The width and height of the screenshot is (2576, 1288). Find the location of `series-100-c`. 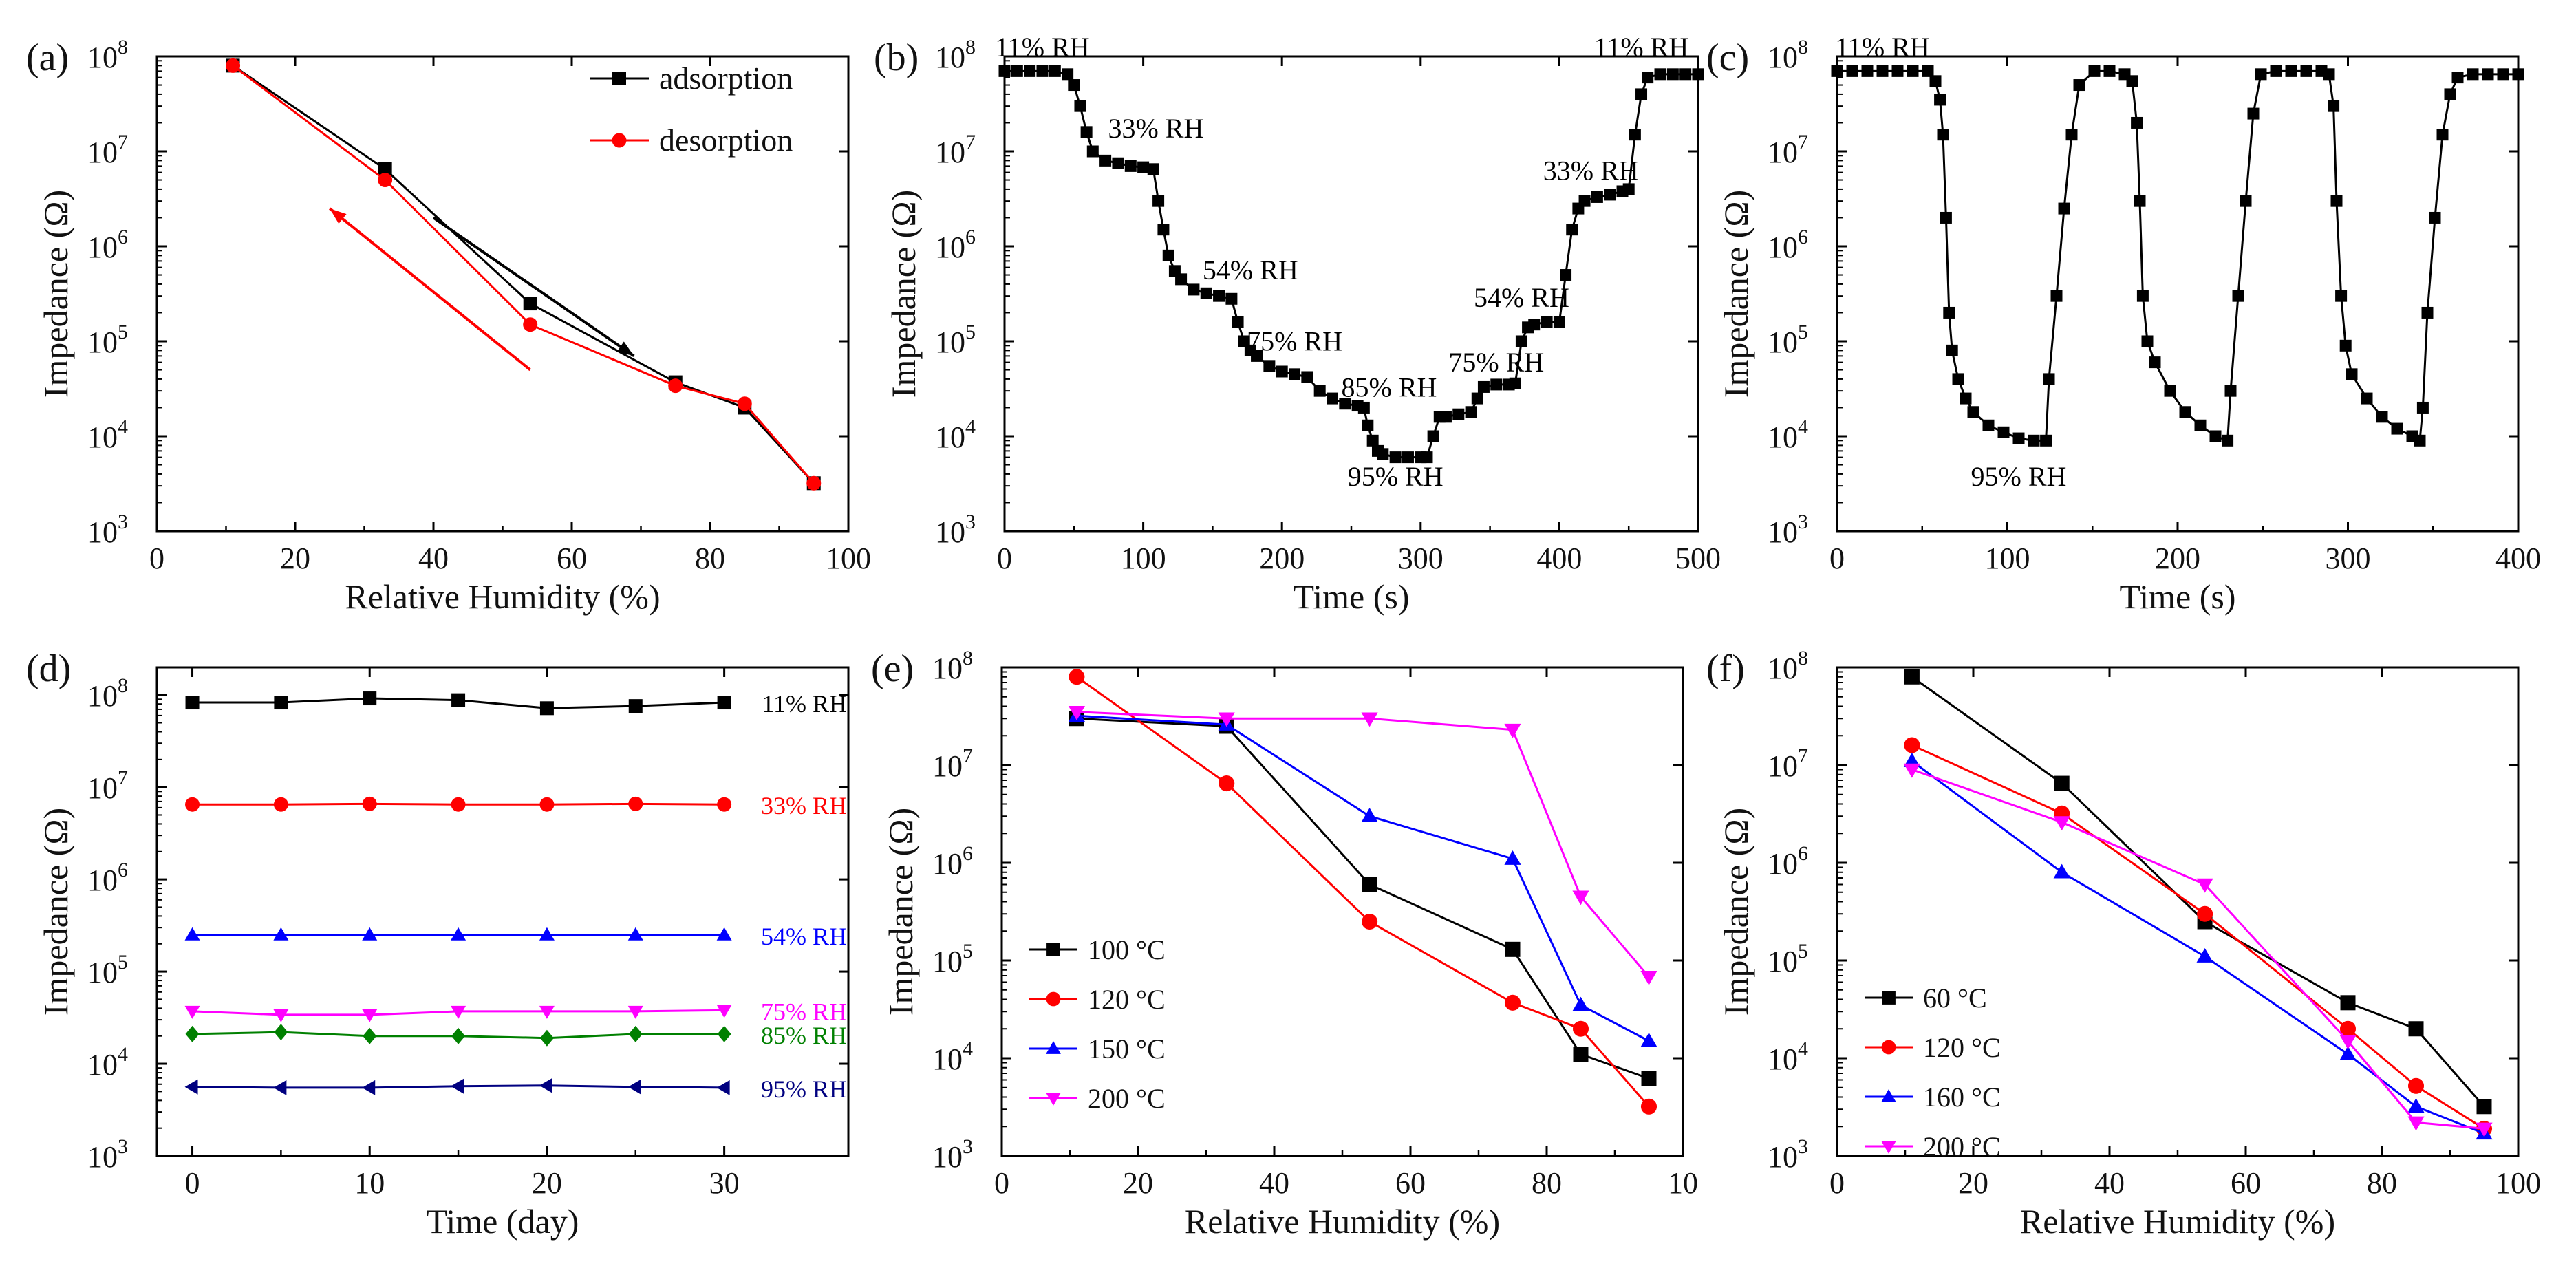

series-100-c is located at coordinates (1363, 898).